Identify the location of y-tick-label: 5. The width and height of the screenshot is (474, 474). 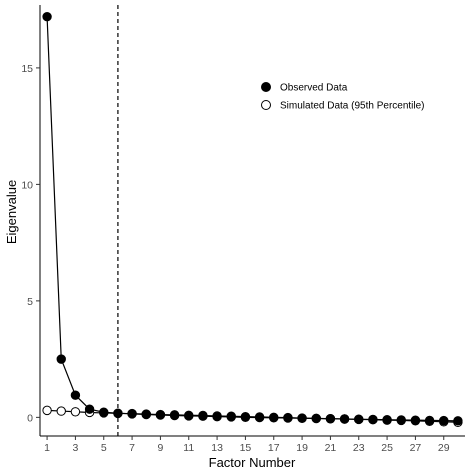
(30, 302).